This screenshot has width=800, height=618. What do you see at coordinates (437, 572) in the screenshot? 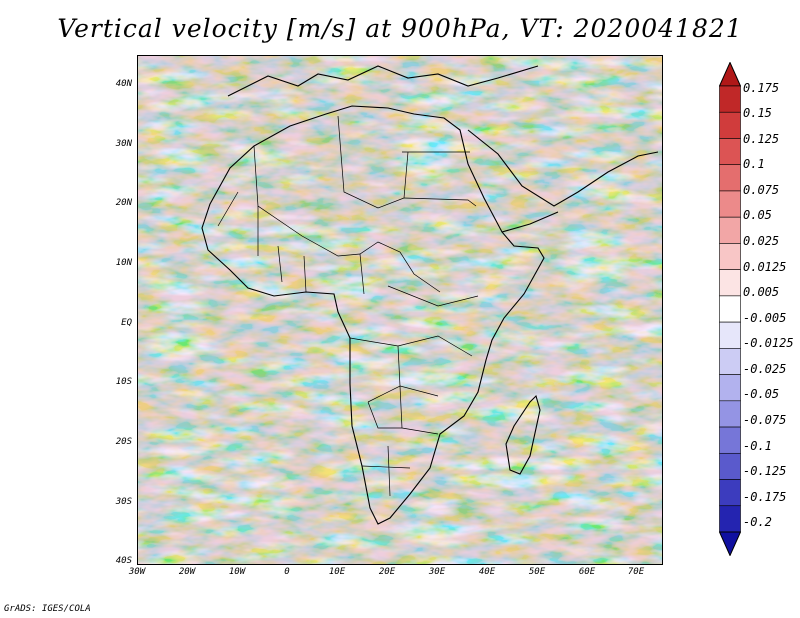
I see `lon-label: 30E` at bounding box center [437, 572].